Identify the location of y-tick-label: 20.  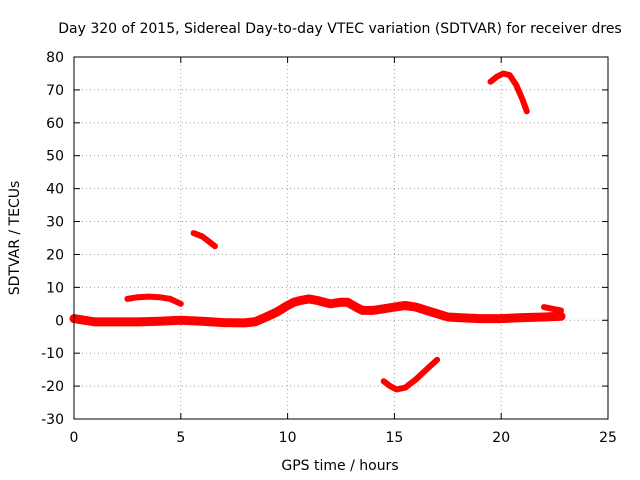
(55, 255).